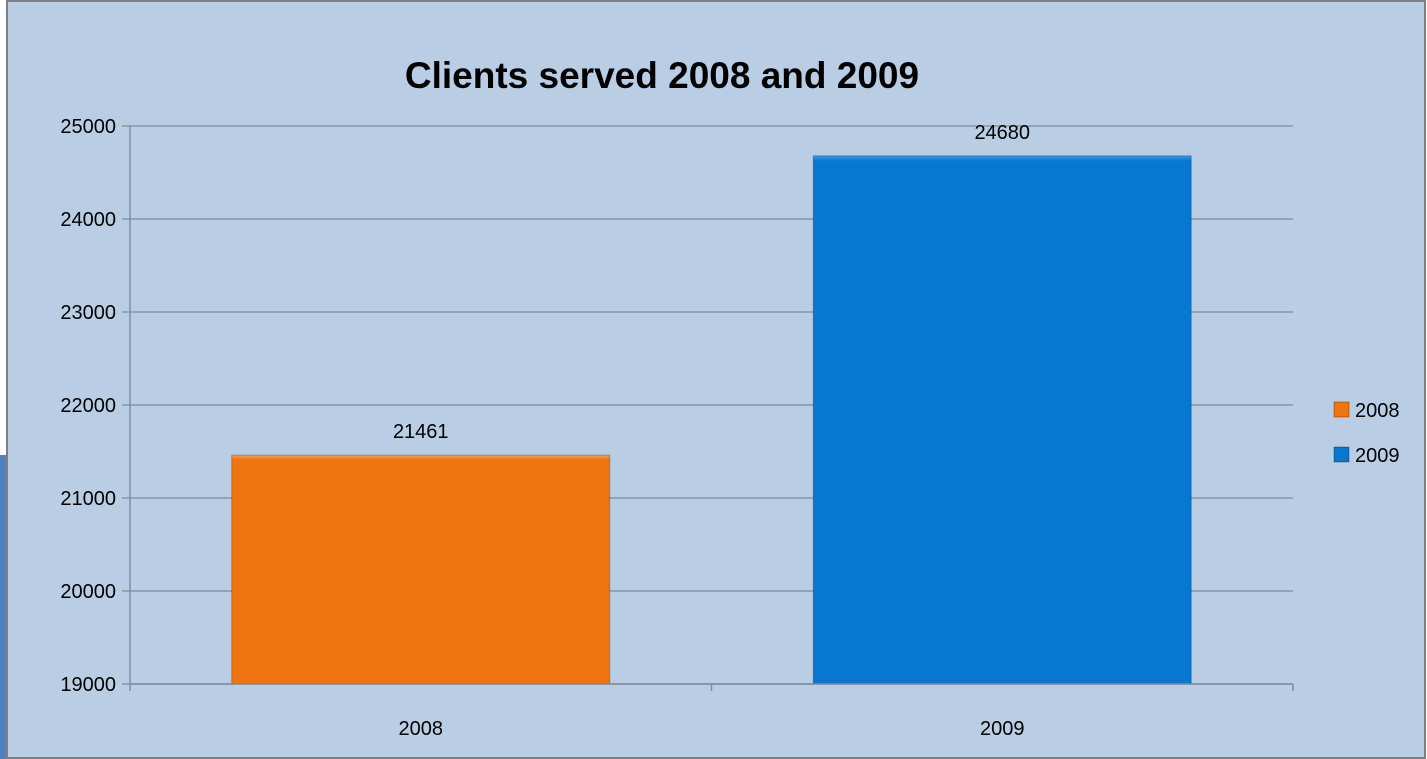  I want to click on legend-label-2008: 2008, so click(1377, 411).